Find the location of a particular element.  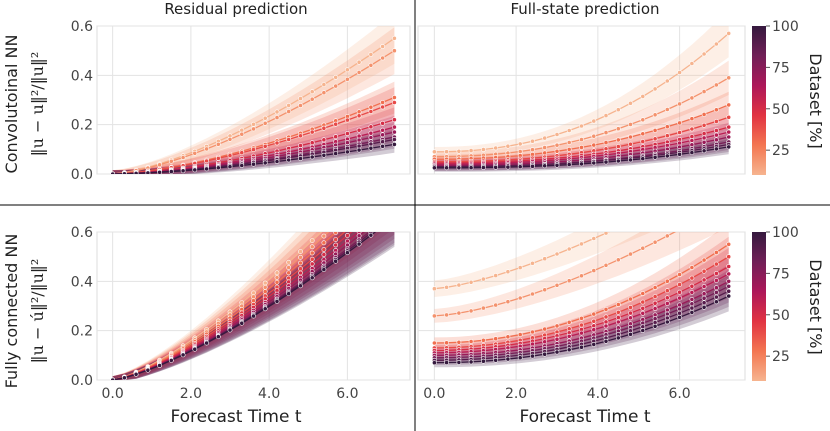

y-tick-label: 0.2 is located at coordinates (82, 332).